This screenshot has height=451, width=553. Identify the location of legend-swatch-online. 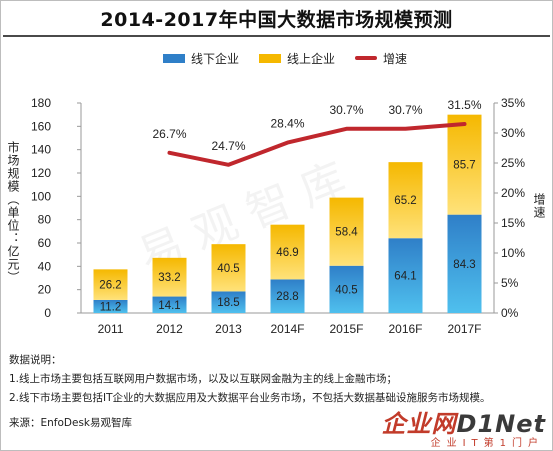
(270, 58).